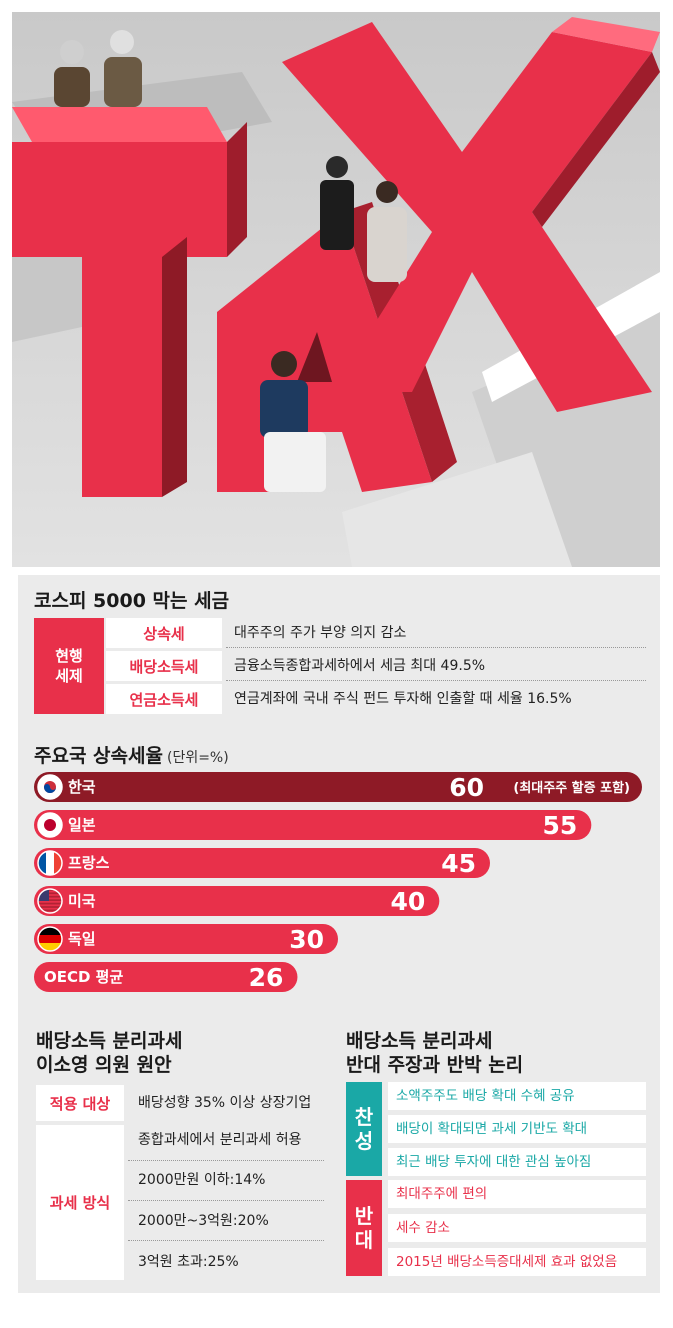  I want to click on bar-category-label: 일본, so click(82, 825).